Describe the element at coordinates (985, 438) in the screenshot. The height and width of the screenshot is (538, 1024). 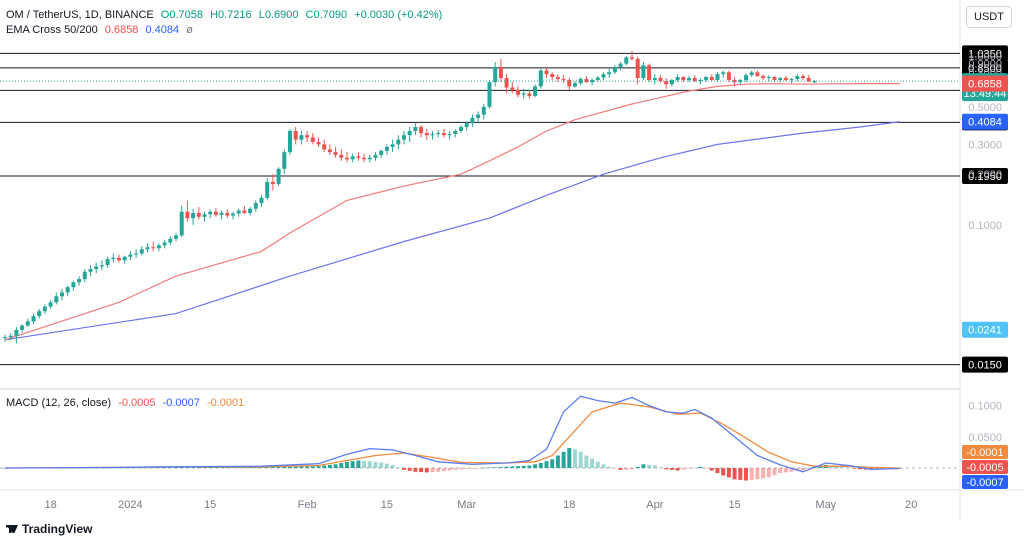
I see `macd-tick-label: 0.0500` at that location.